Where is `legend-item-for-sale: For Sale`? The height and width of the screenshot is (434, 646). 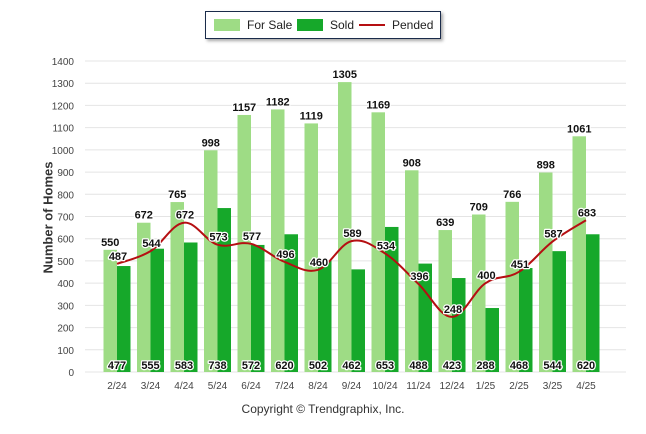 legend-item-for-sale: For Sale is located at coordinates (253, 25).